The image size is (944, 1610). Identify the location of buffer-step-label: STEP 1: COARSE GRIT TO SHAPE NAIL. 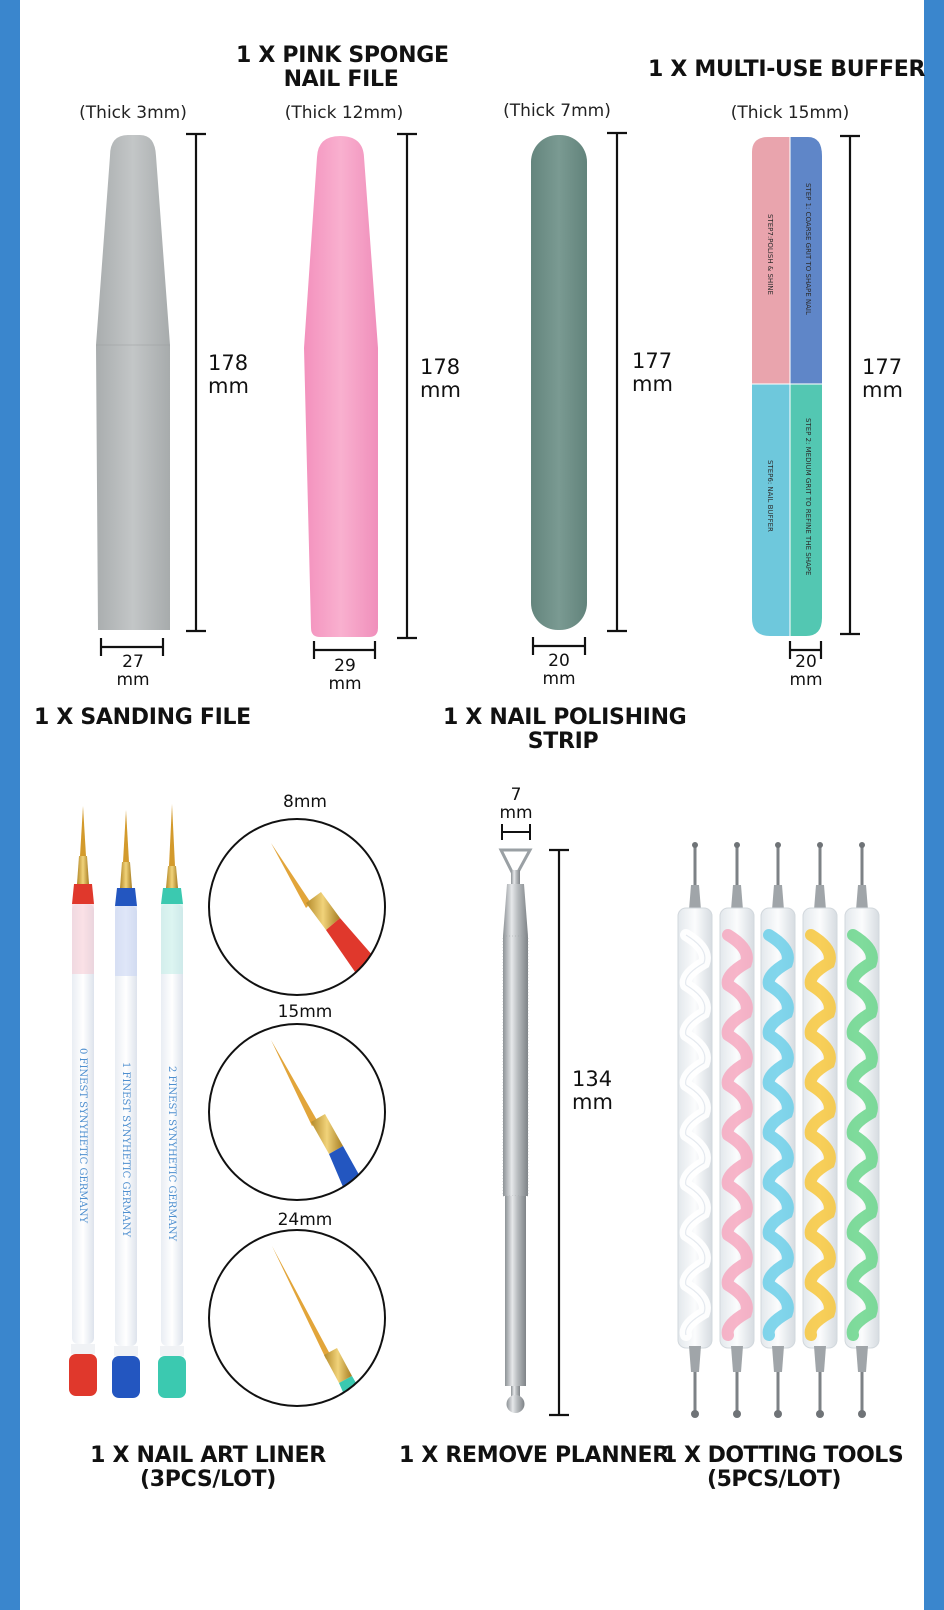
(808, 249).